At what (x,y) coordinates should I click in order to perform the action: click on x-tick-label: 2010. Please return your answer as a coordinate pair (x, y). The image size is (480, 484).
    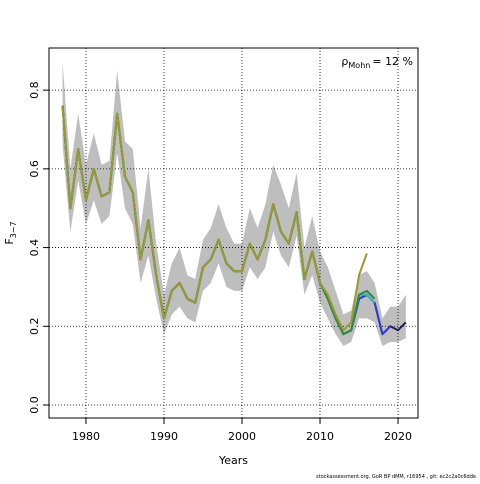
    Looking at the image, I should click on (320, 436).